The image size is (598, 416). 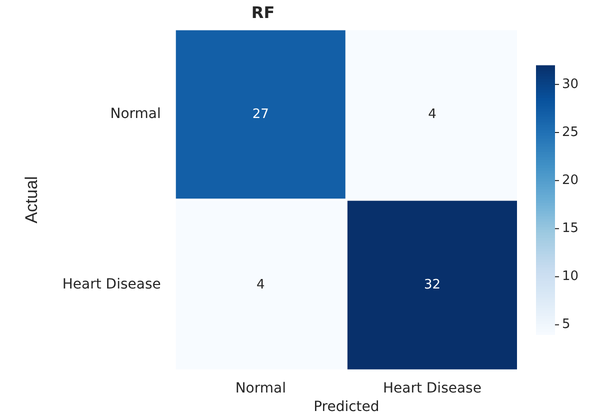 What do you see at coordinates (566, 324) in the screenshot?
I see `color-bar-label: 5` at bounding box center [566, 324].